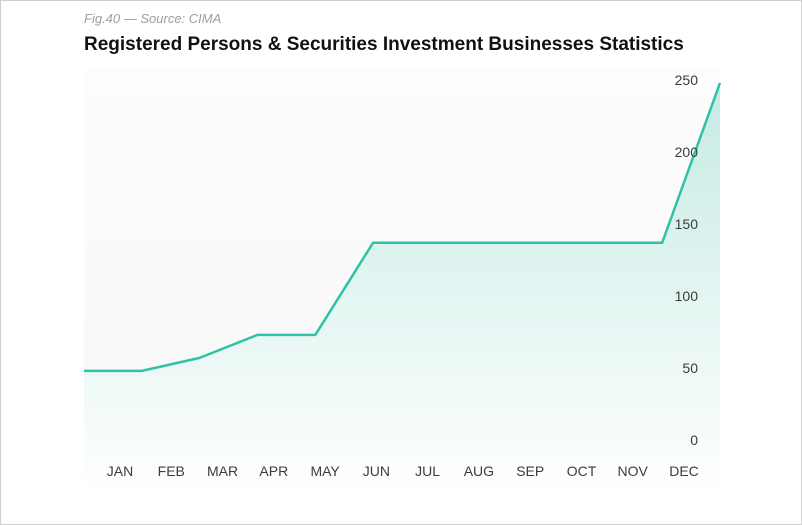  I want to click on x-tick-label: OCT, so click(582, 471).